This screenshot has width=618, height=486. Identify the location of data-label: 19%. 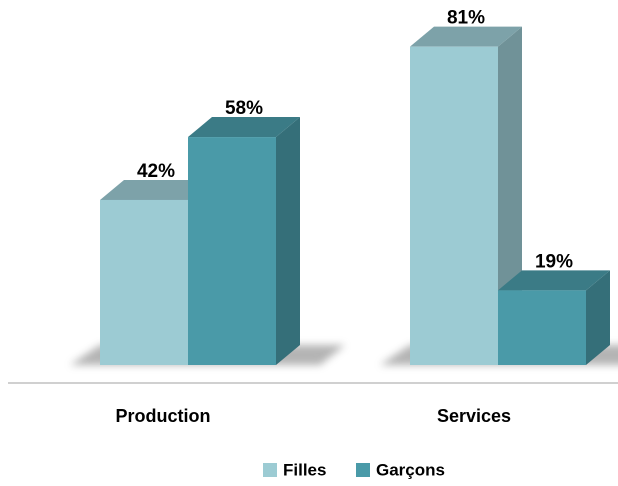
(554, 261).